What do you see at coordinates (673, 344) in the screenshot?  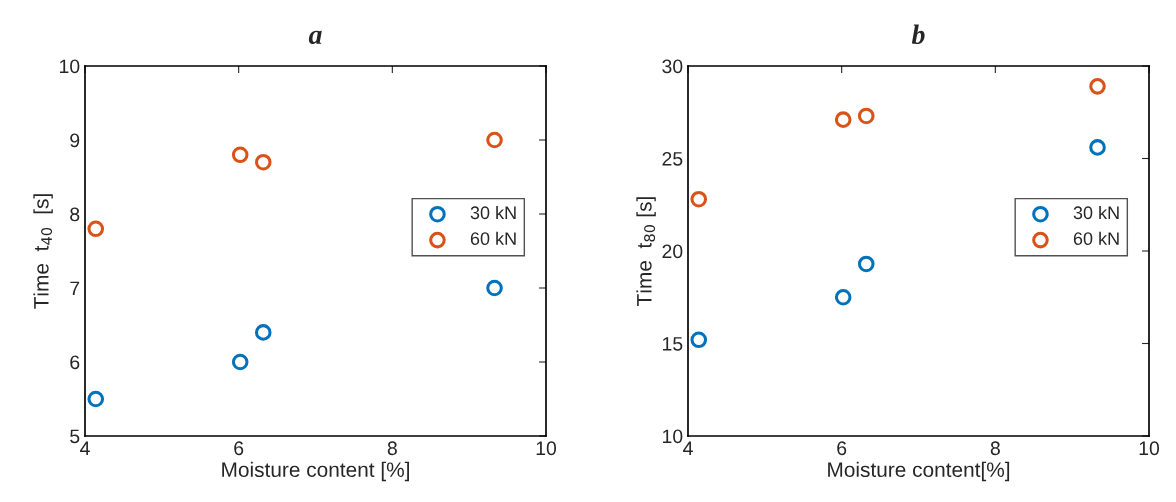 I see `y-tick-label: 15` at bounding box center [673, 344].